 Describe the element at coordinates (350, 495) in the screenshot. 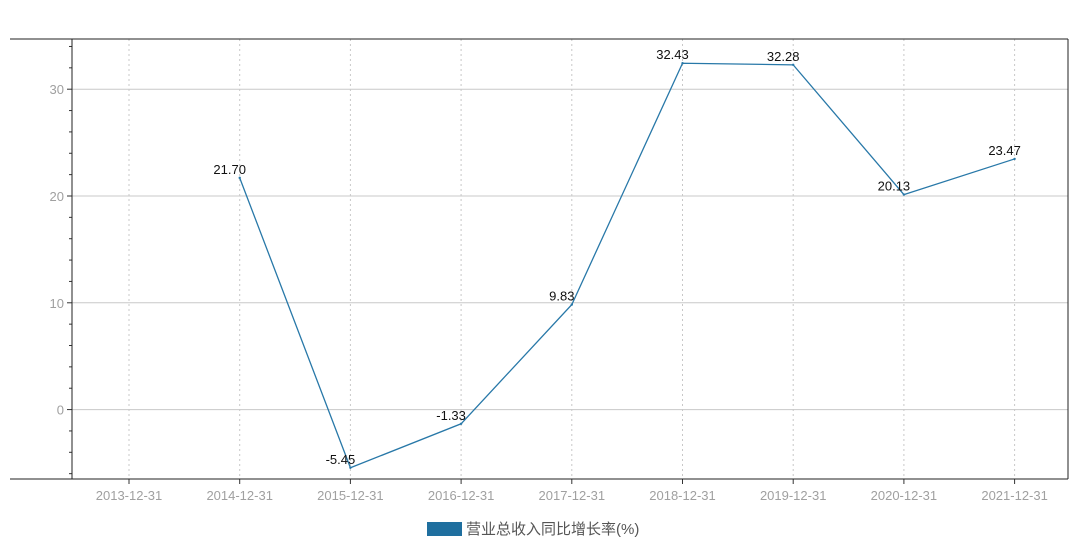

I see `x-tick-label: 2015-12-31` at that location.